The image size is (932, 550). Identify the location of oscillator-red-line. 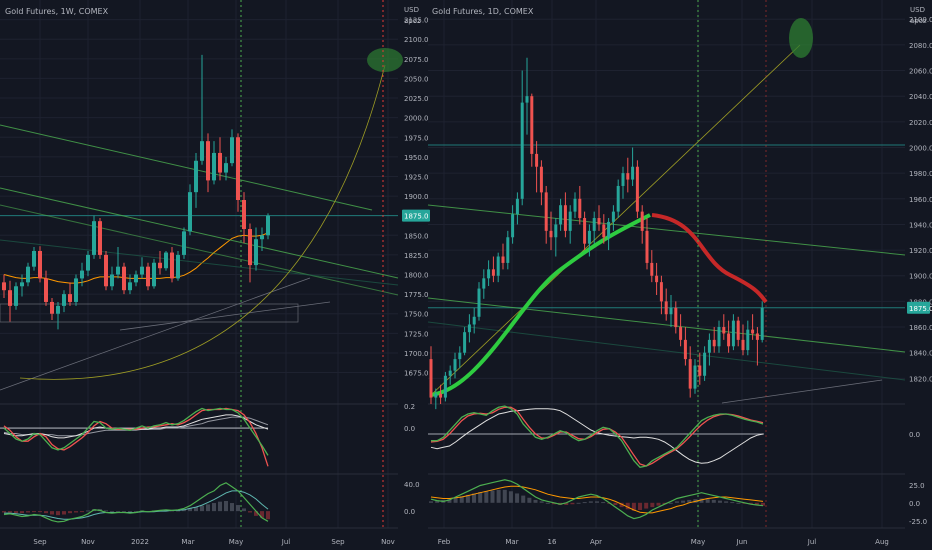
(597, 436).